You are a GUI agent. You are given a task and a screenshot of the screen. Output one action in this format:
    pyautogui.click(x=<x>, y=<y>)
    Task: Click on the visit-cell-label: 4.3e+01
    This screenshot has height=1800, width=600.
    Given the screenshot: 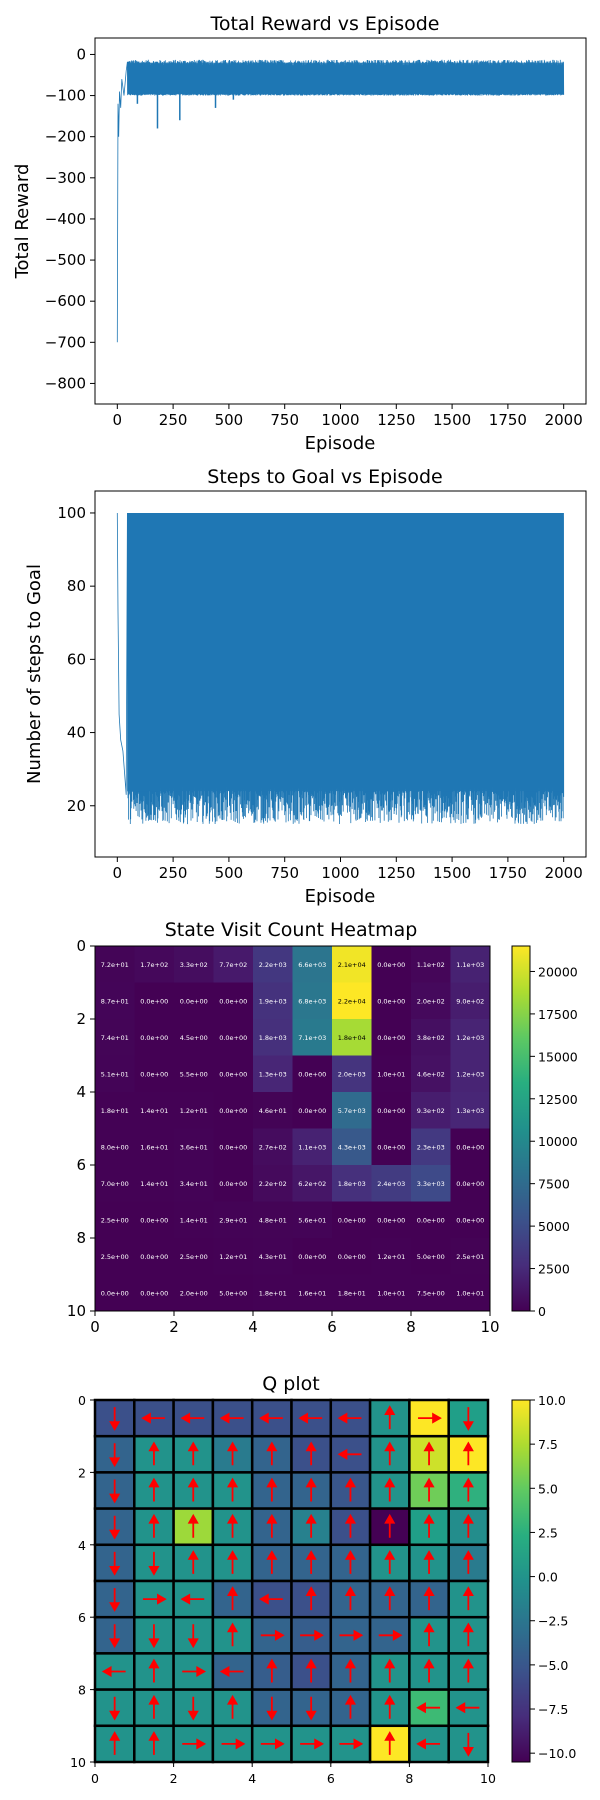 What is the action you would take?
    pyautogui.click(x=273, y=1257)
    